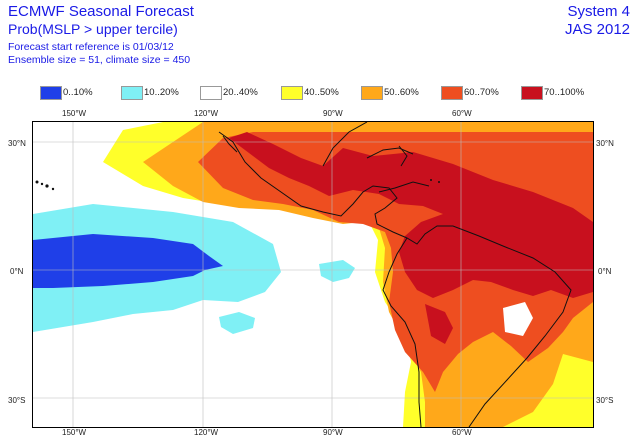  Describe the element at coordinates (605, 143) in the screenshot. I see `lat-tick-right: 30°N` at that location.